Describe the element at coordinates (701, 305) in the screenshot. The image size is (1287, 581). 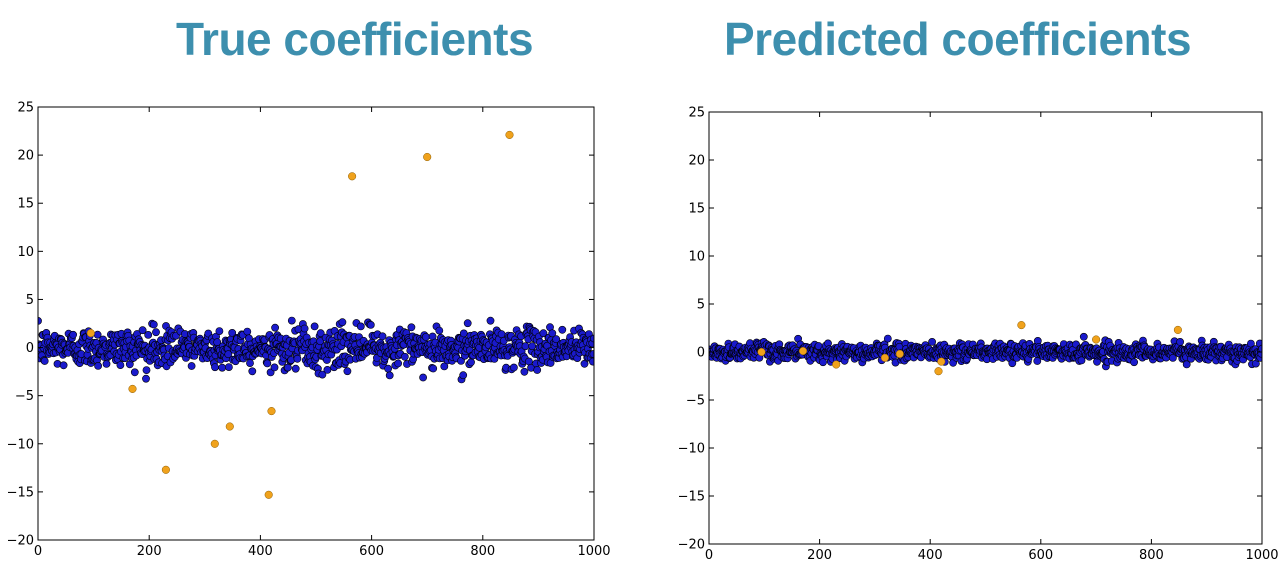
I see `y-tick-label: 5` at that location.